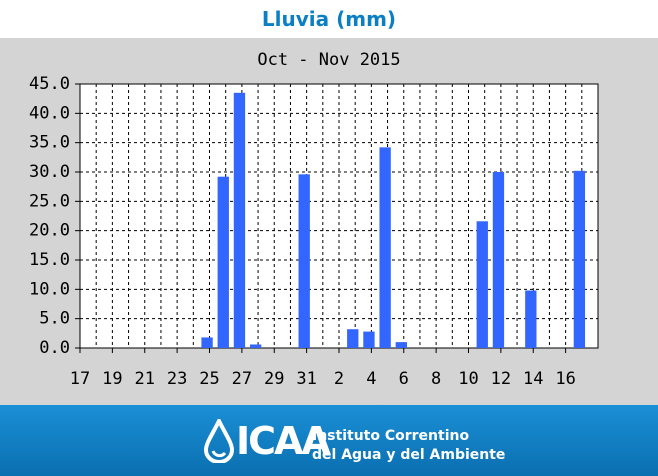 Image resolution: width=658 pixels, height=476 pixels. Describe the element at coordinates (371, 379) in the screenshot. I see `x-tick-label: 4` at that location.